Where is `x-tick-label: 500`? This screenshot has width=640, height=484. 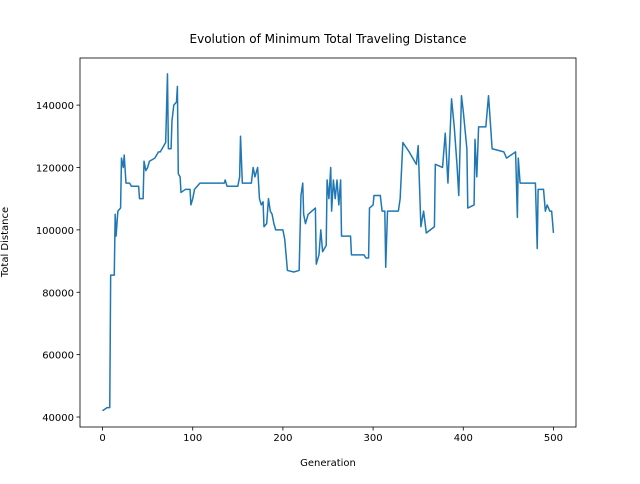 x-tick-label: 500 is located at coordinates (553, 438).